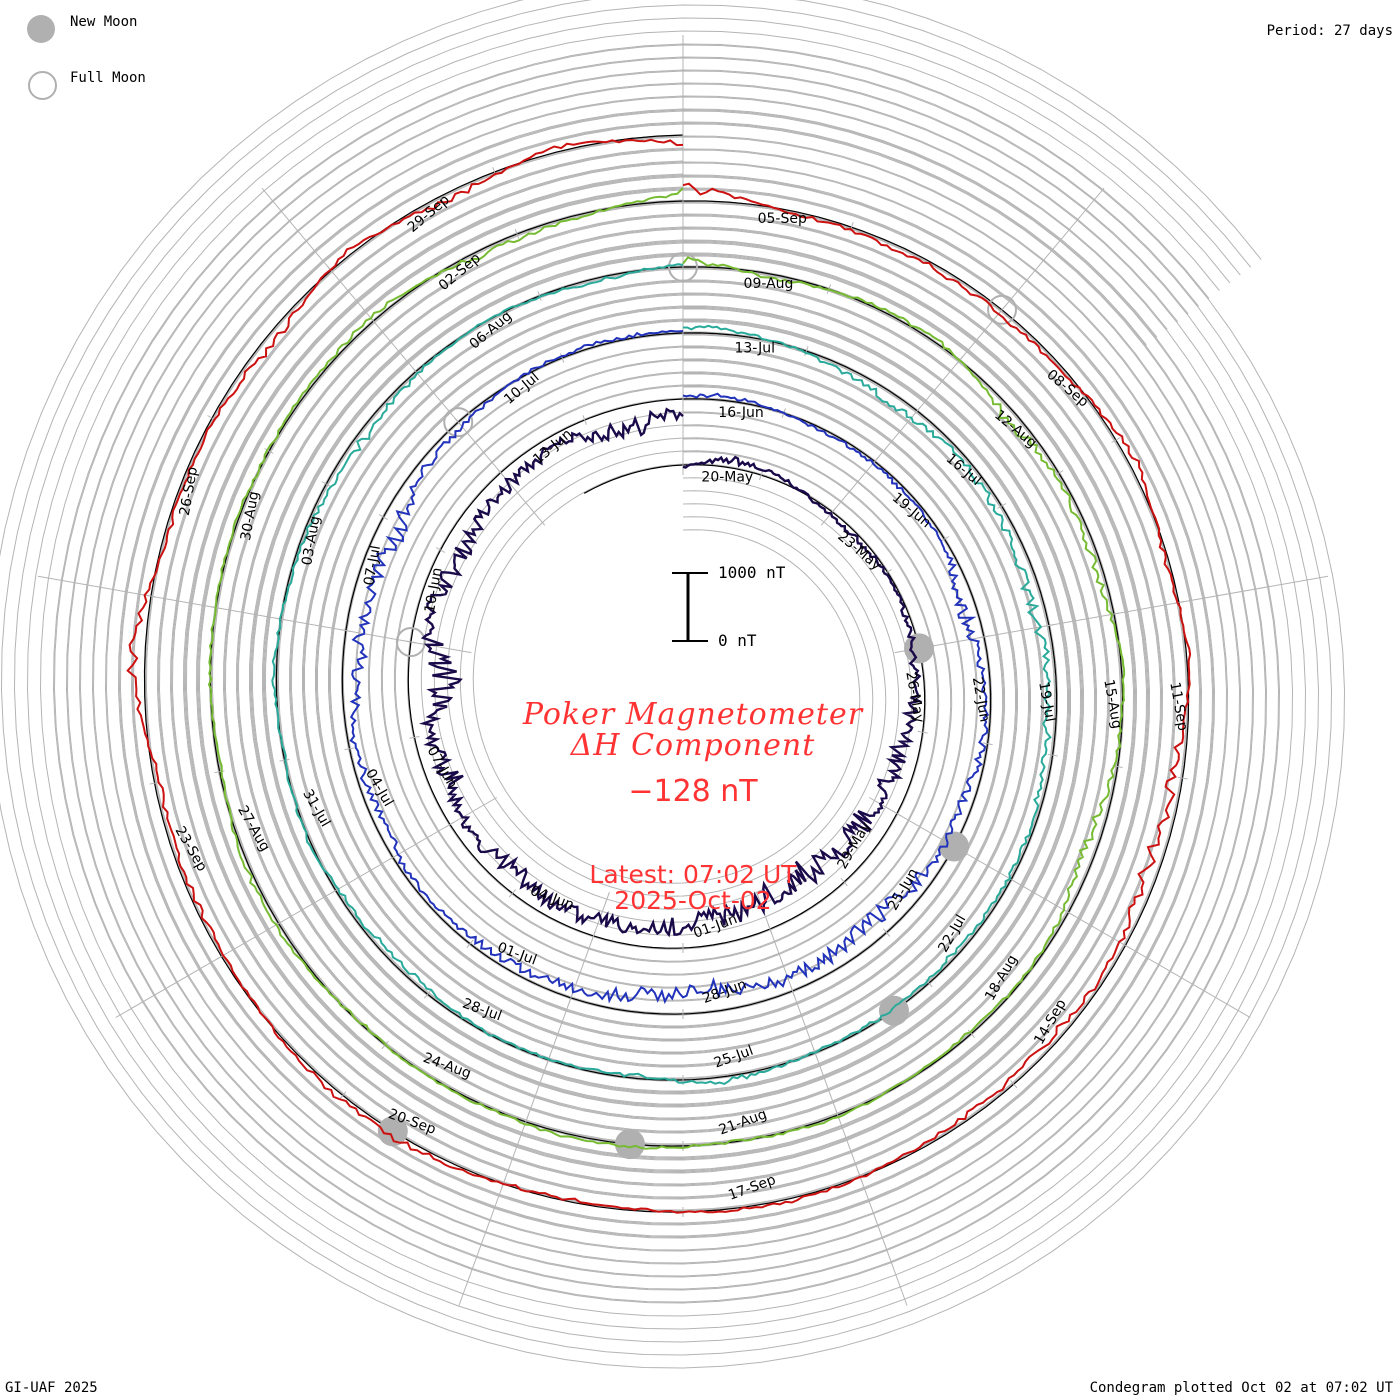  What do you see at coordinates (1241, 1388) in the screenshot?
I see `footer-plotted-time: Condegram plotted Oct 02 at 07:02 UT` at bounding box center [1241, 1388].